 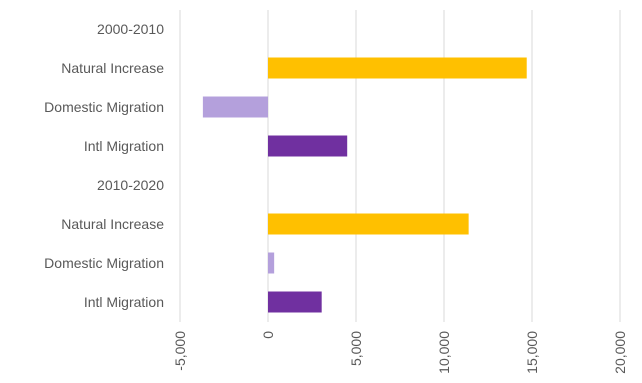 I want to click on x-tick-label: -5,000, so click(x=180, y=351).